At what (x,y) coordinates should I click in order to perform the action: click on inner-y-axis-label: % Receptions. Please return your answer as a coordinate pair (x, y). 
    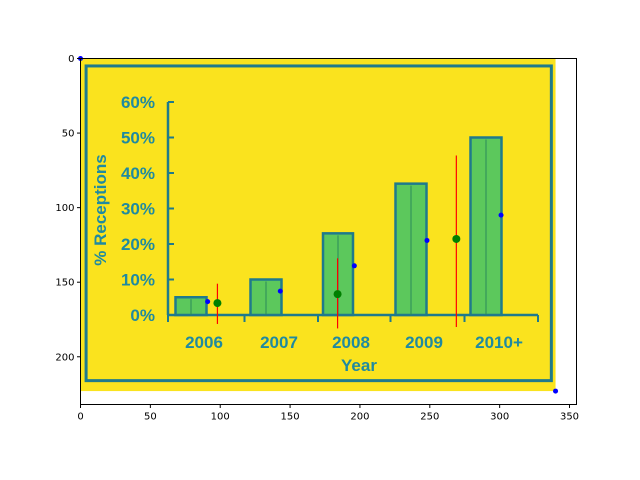
    Looking at the image, I should click on (100, 209).